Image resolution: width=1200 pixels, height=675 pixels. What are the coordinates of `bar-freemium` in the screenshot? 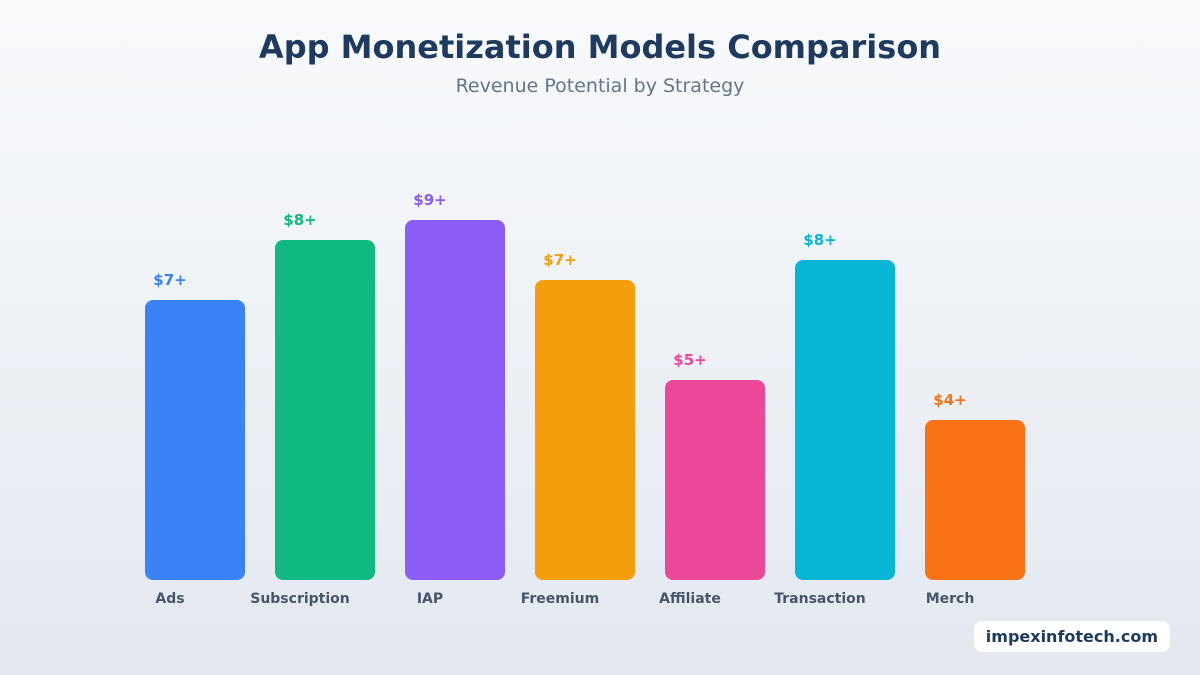 It's located at (585, 430).